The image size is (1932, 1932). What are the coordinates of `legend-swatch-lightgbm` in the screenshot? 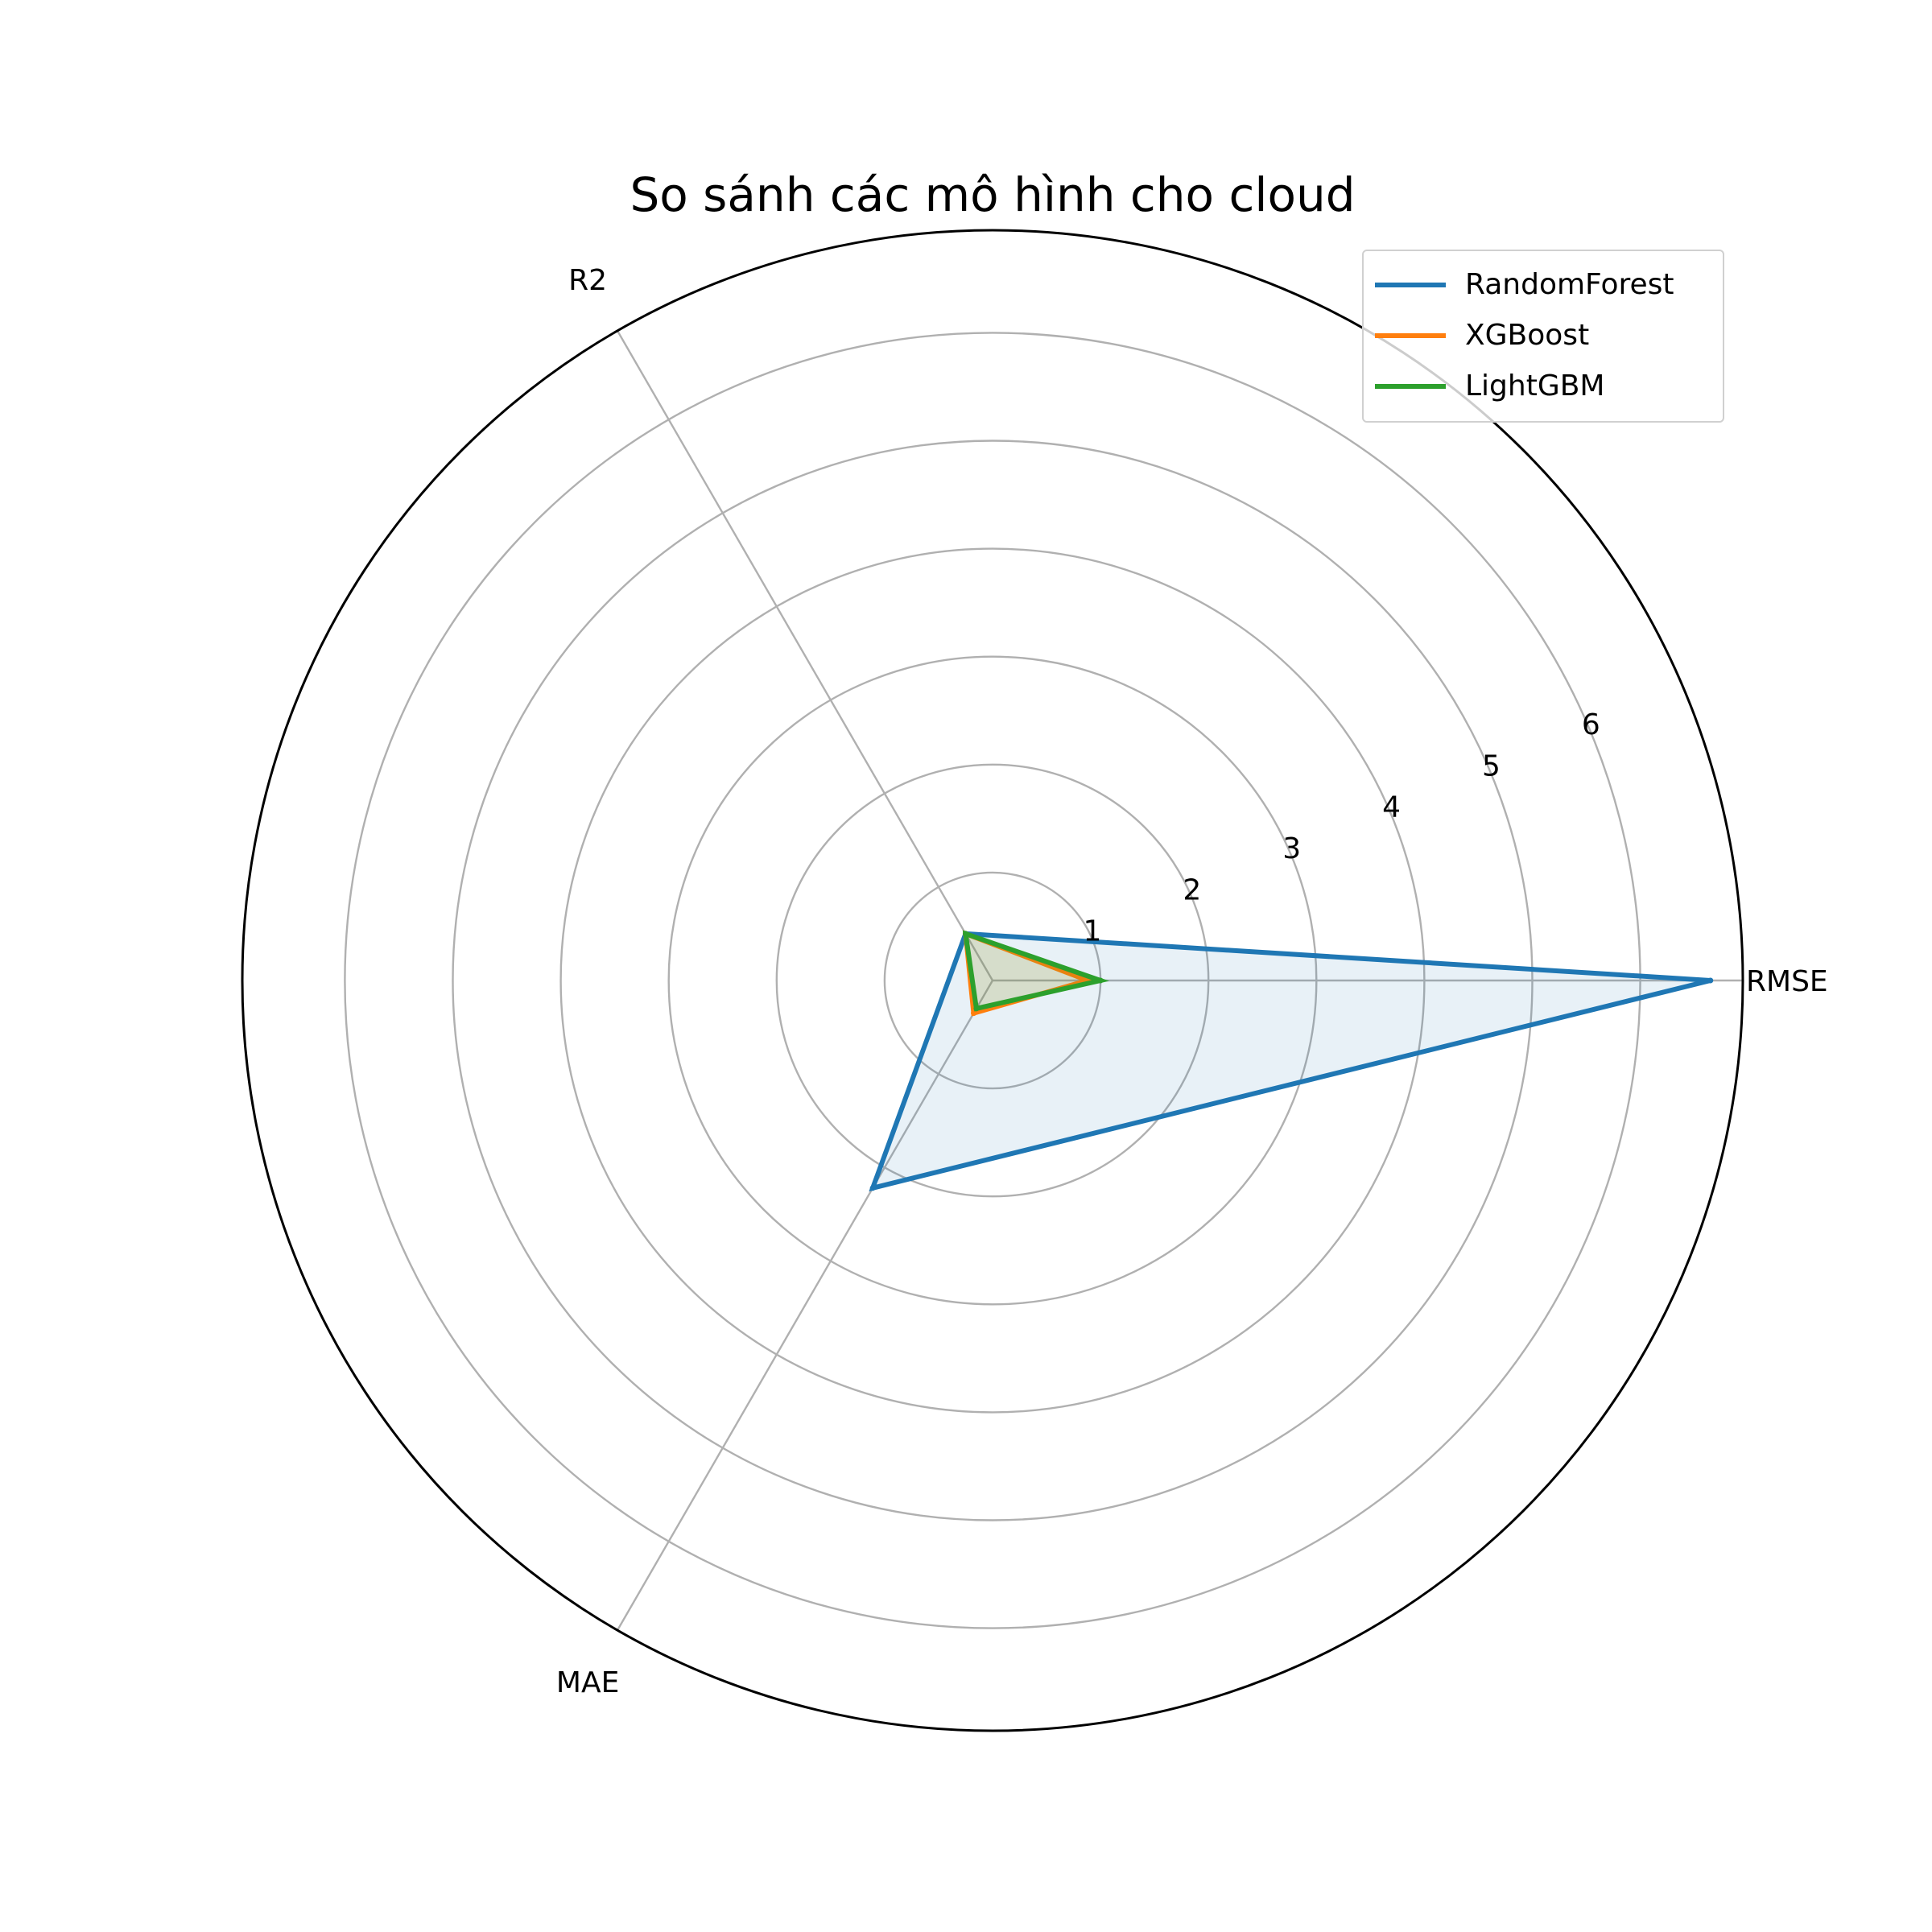 It's located at (1410, 386).